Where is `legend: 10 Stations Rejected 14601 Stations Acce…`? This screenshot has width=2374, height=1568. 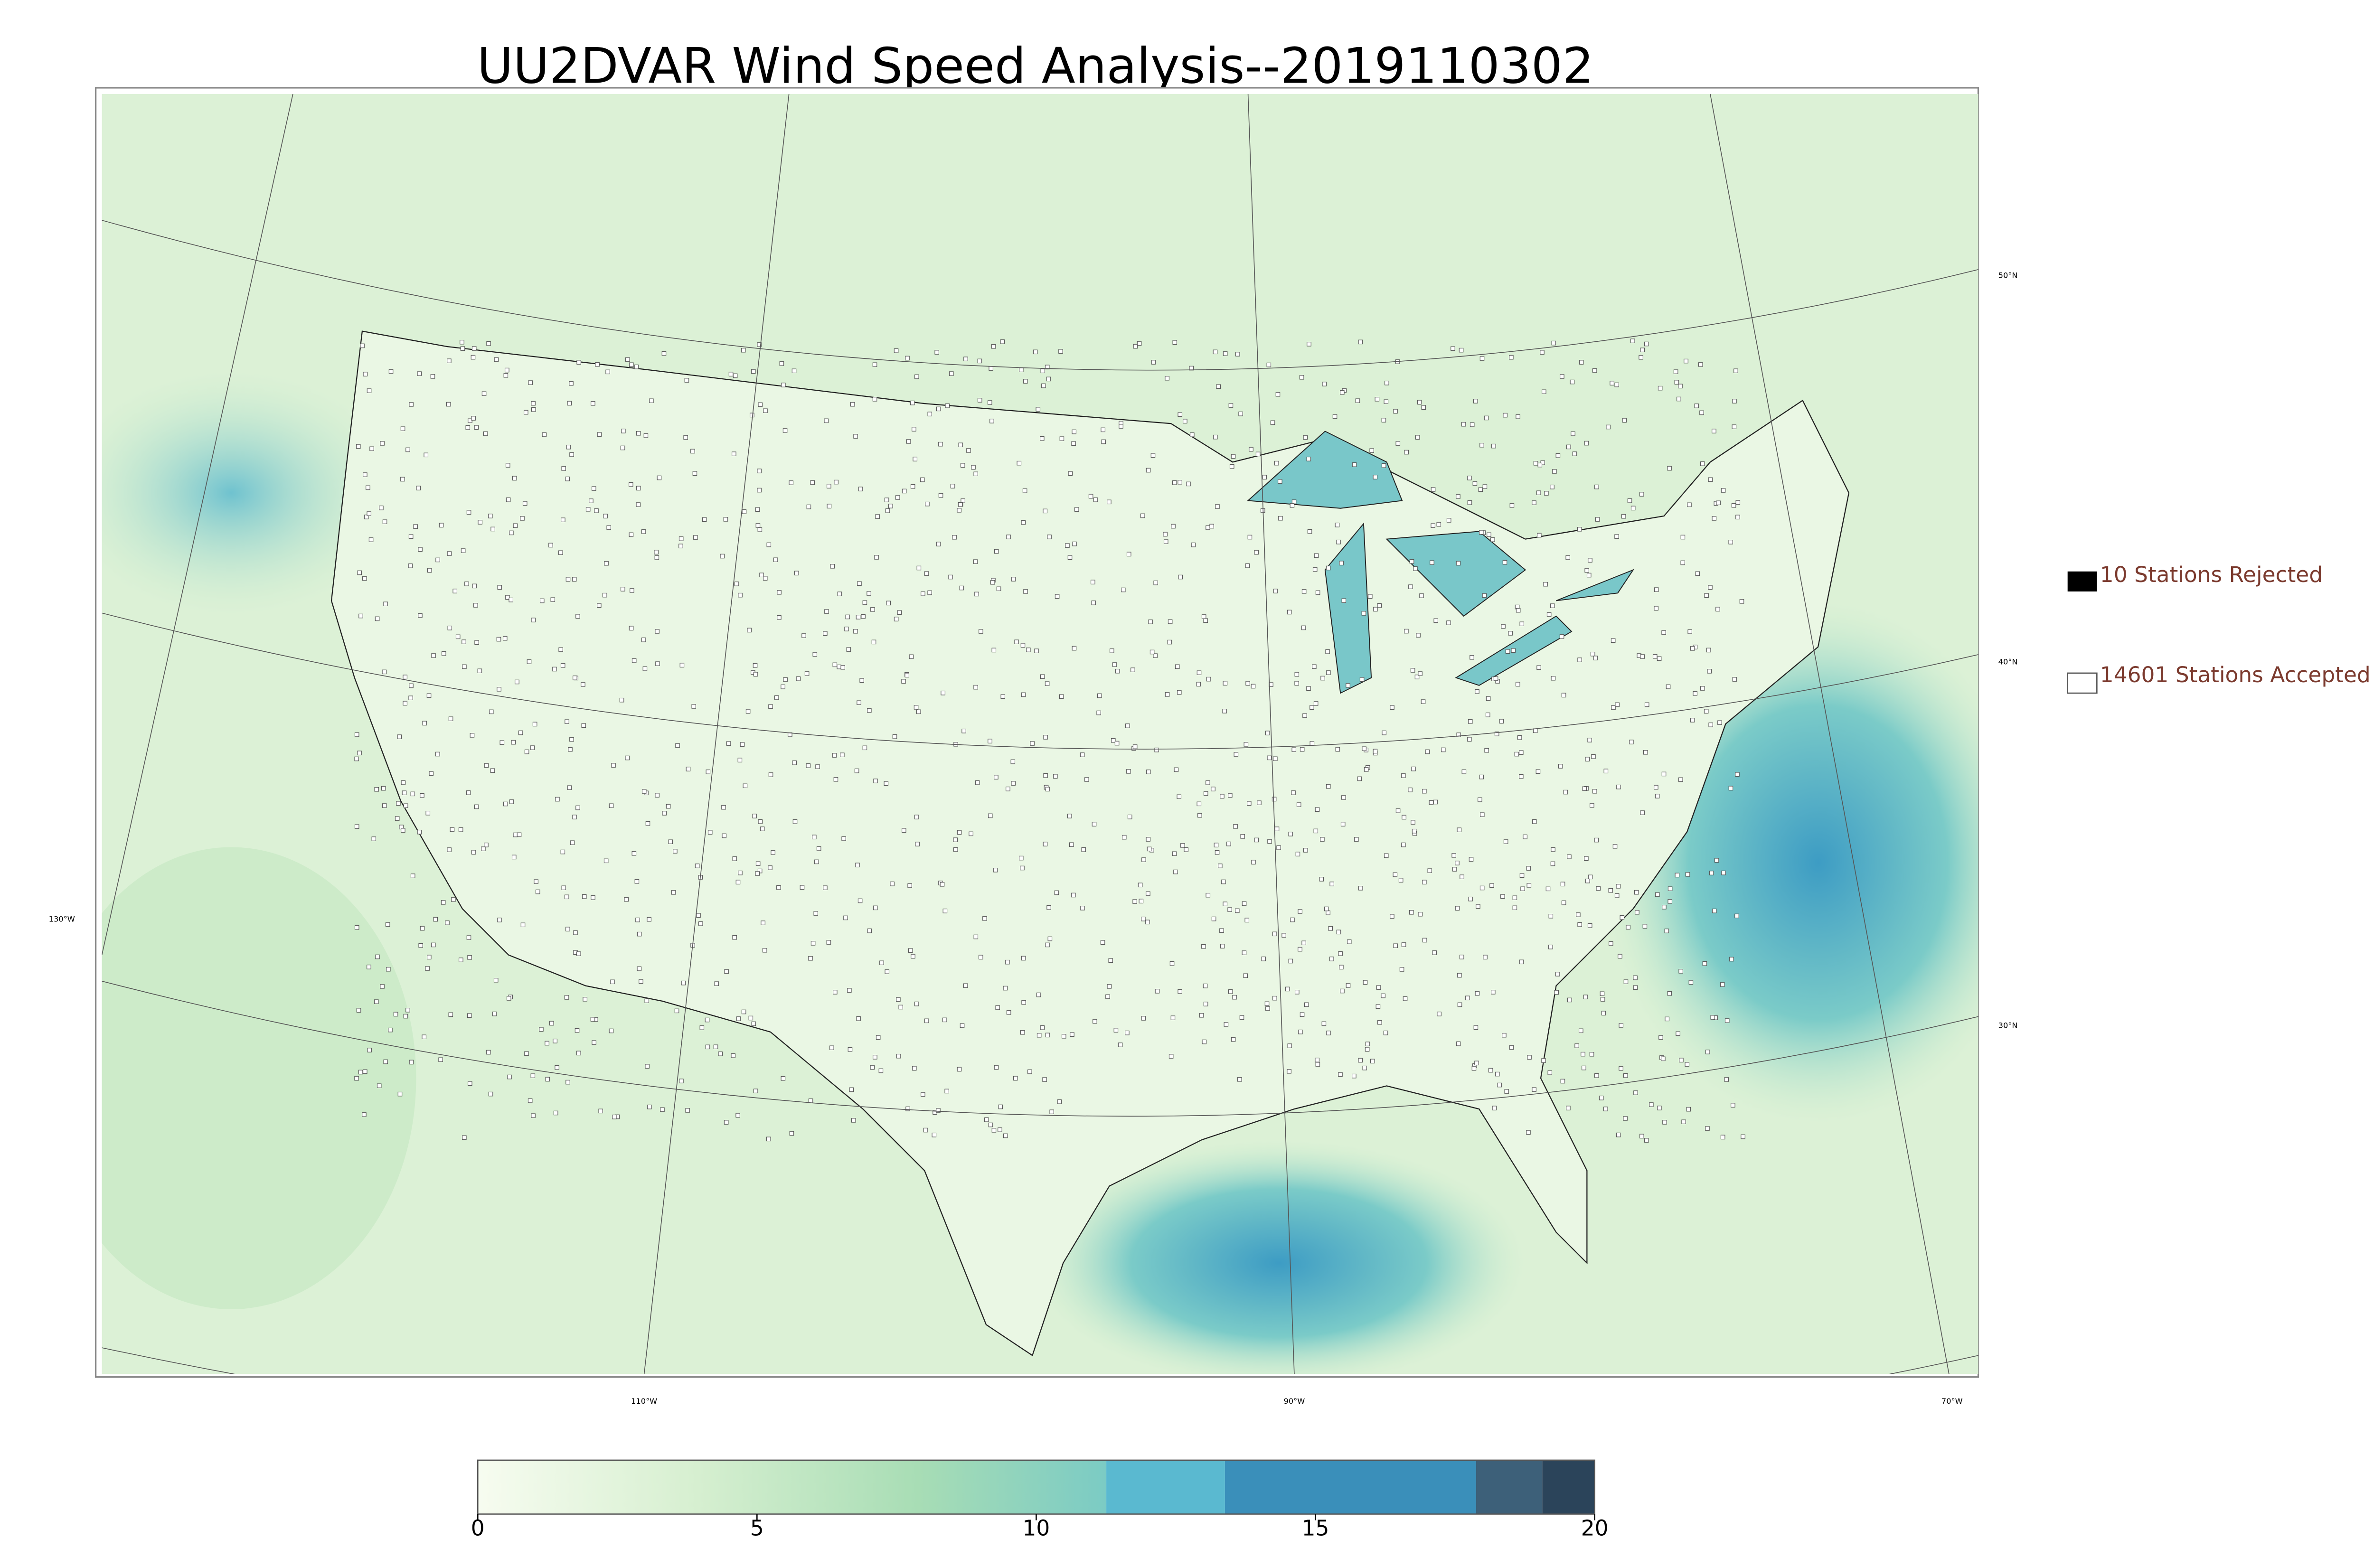
legend: 10 Stations Rejected 14601 Stations Acce… is located at coordinates (2219, 628).